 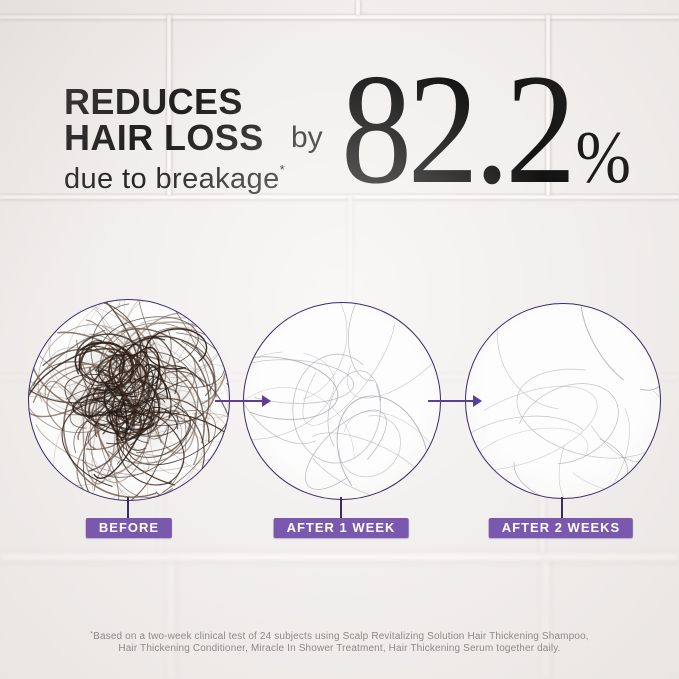 What do you see at coordinates (603, 158) in the screenshot?
I see `stat-unit: %` at bounding box center [603, 158].